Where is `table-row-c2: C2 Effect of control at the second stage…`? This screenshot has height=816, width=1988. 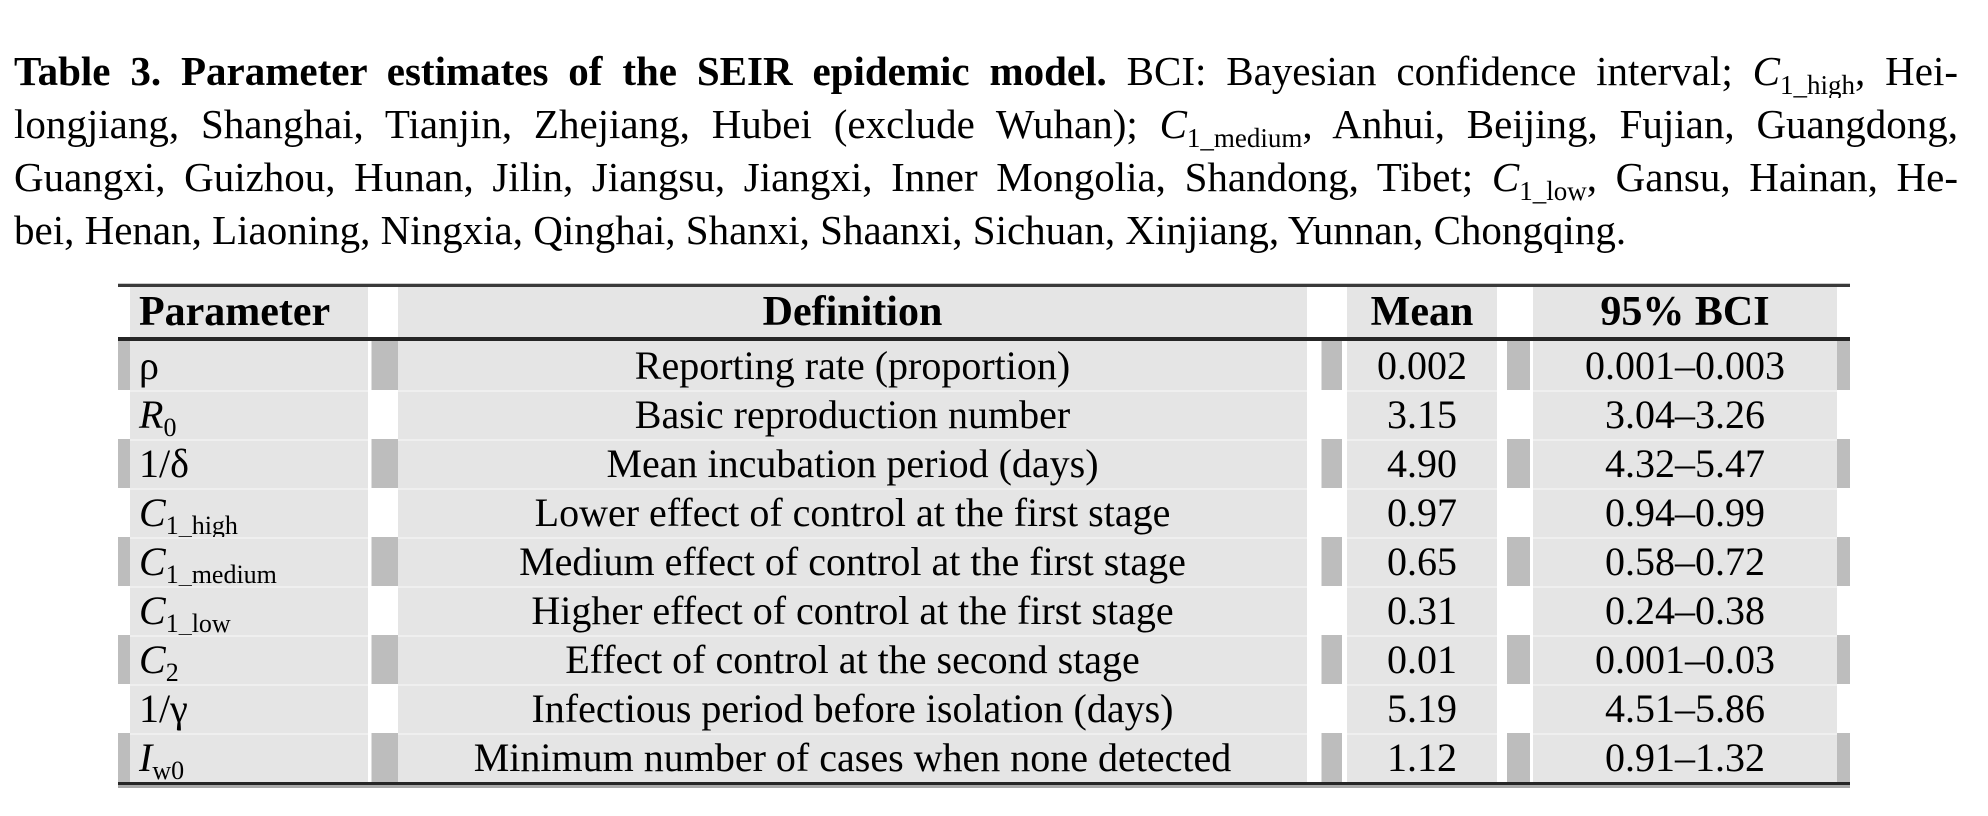 table-row-c2: C2 Effect of control at the second stage… is located at coordinates (984, 661).